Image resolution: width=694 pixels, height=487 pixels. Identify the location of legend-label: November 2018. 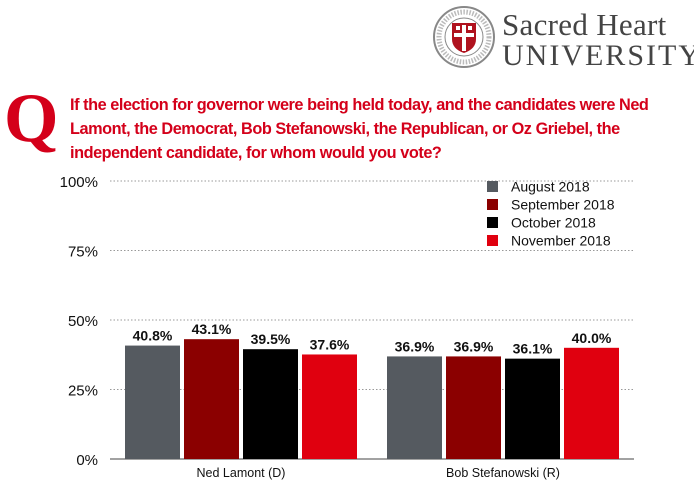
(561, 241).